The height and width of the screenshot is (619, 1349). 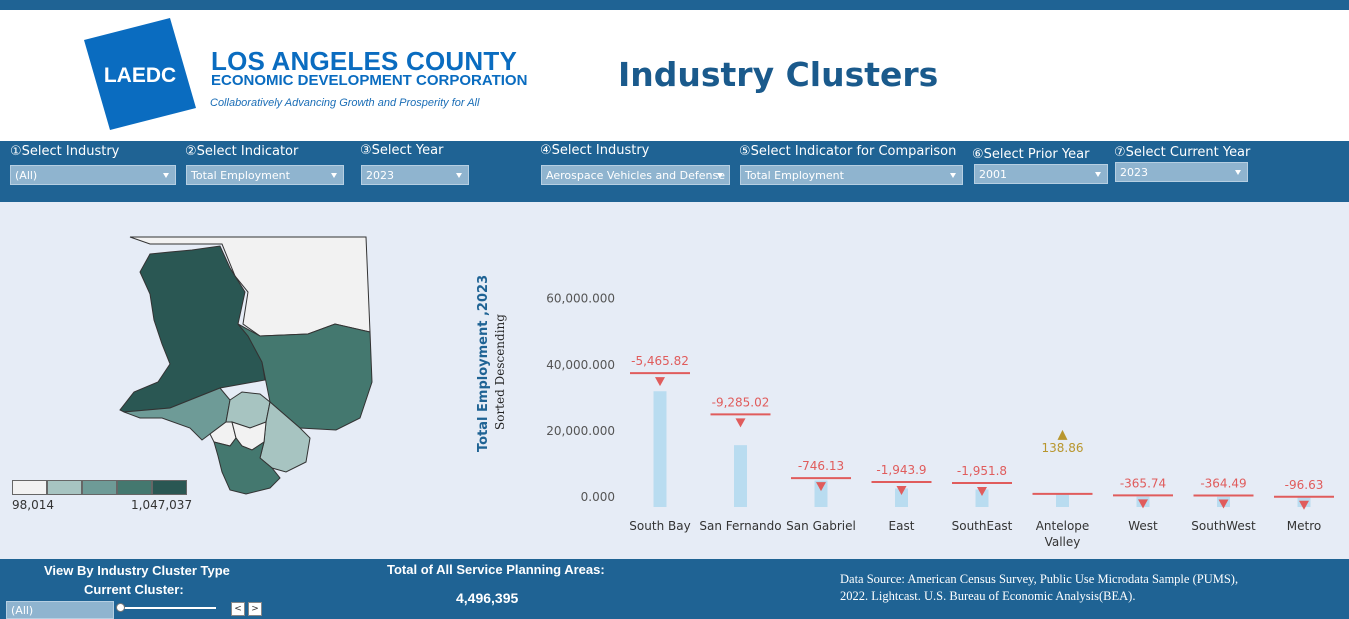 What do you see at coordinates (1304, 485) in the screenshot?
I see `change-label: -96.63` at bounding box center [1304, 485].